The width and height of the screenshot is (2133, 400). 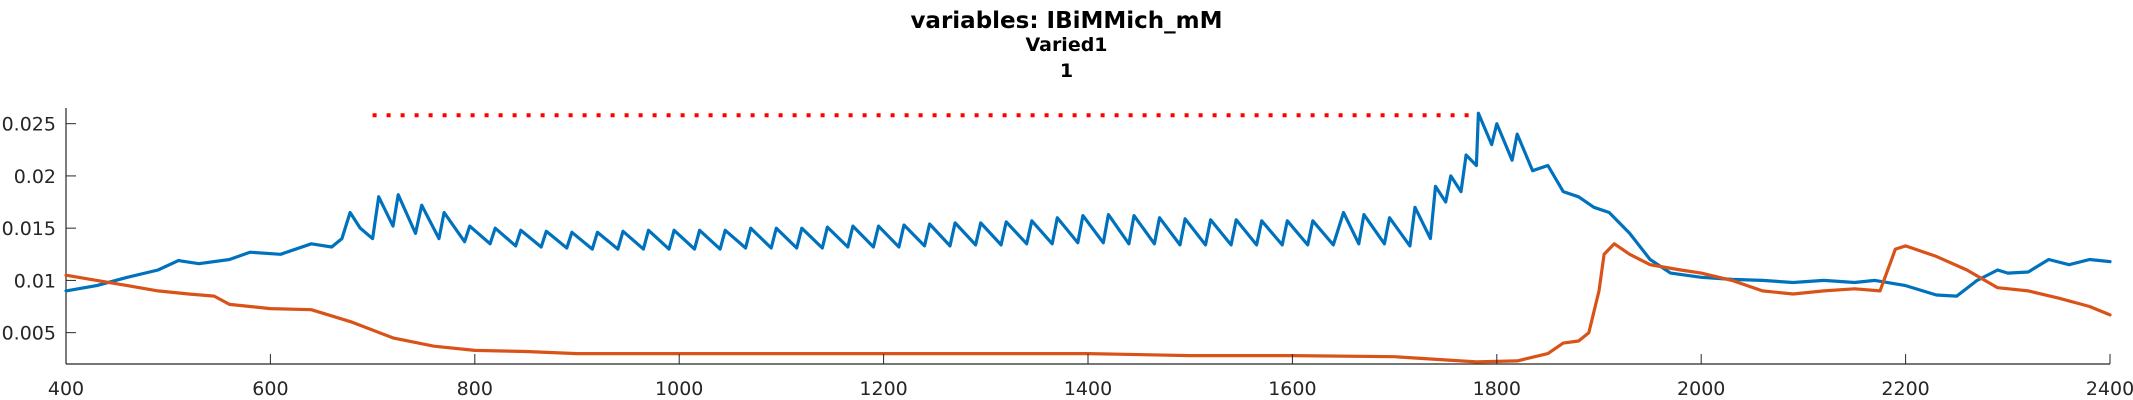 I want to click on x-tick-label: 1200, so click(x=883, y=389).